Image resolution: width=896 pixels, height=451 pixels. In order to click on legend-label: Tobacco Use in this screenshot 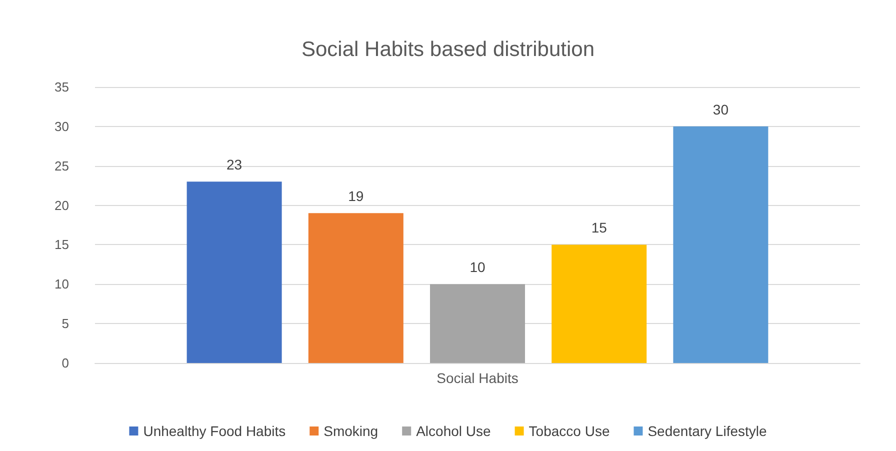, I will do `click(569, 431)`.